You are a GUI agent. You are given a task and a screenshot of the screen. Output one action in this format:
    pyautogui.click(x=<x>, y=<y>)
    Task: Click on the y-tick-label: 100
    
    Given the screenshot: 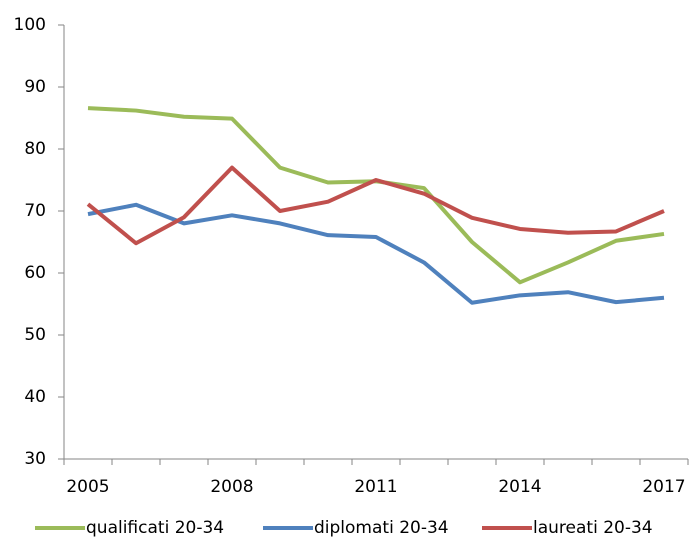 What is the action you would take?
    pyautogui.click(x=30, y=25)
    